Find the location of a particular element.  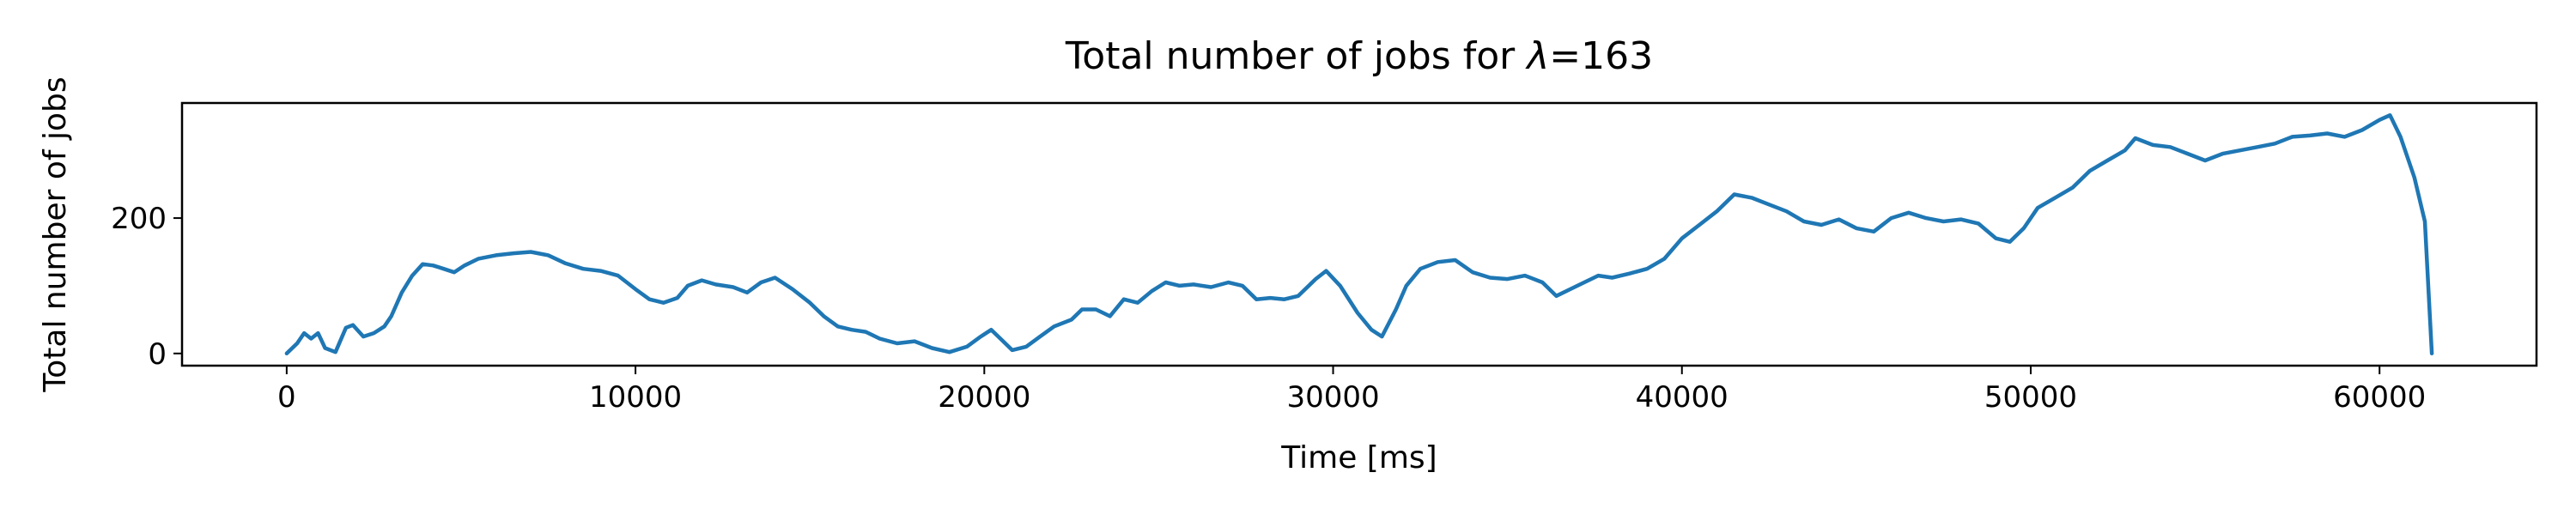

x-tick-label: 10000 is located at coordinates (636, 397).